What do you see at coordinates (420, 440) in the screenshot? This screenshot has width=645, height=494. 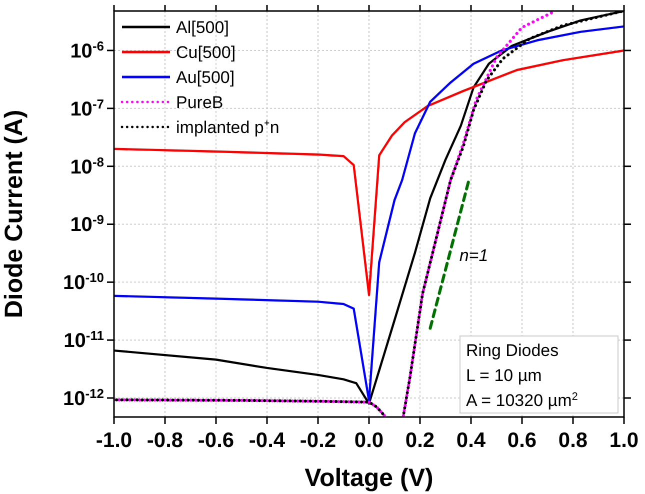 I see `x-tick-label: 0.2` at bounding box center [420, 440].